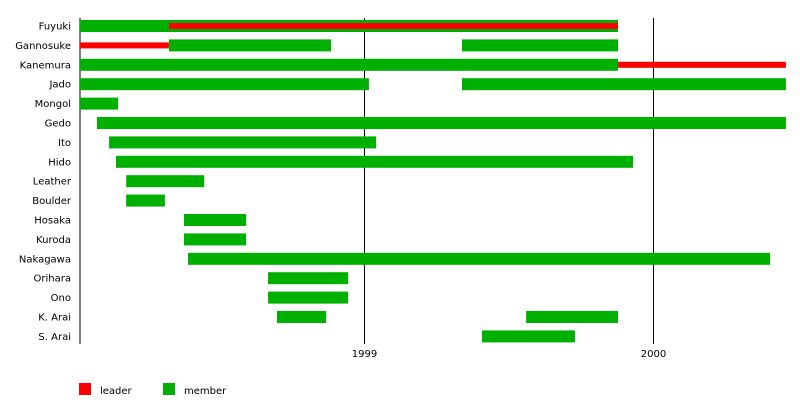 Image resolution: width=800 pixels, height=404 pixels. What do you see at coordinates (53, 104) in the screenshot?
I see `row-label: Mongol` at bounding box center [53, 104].